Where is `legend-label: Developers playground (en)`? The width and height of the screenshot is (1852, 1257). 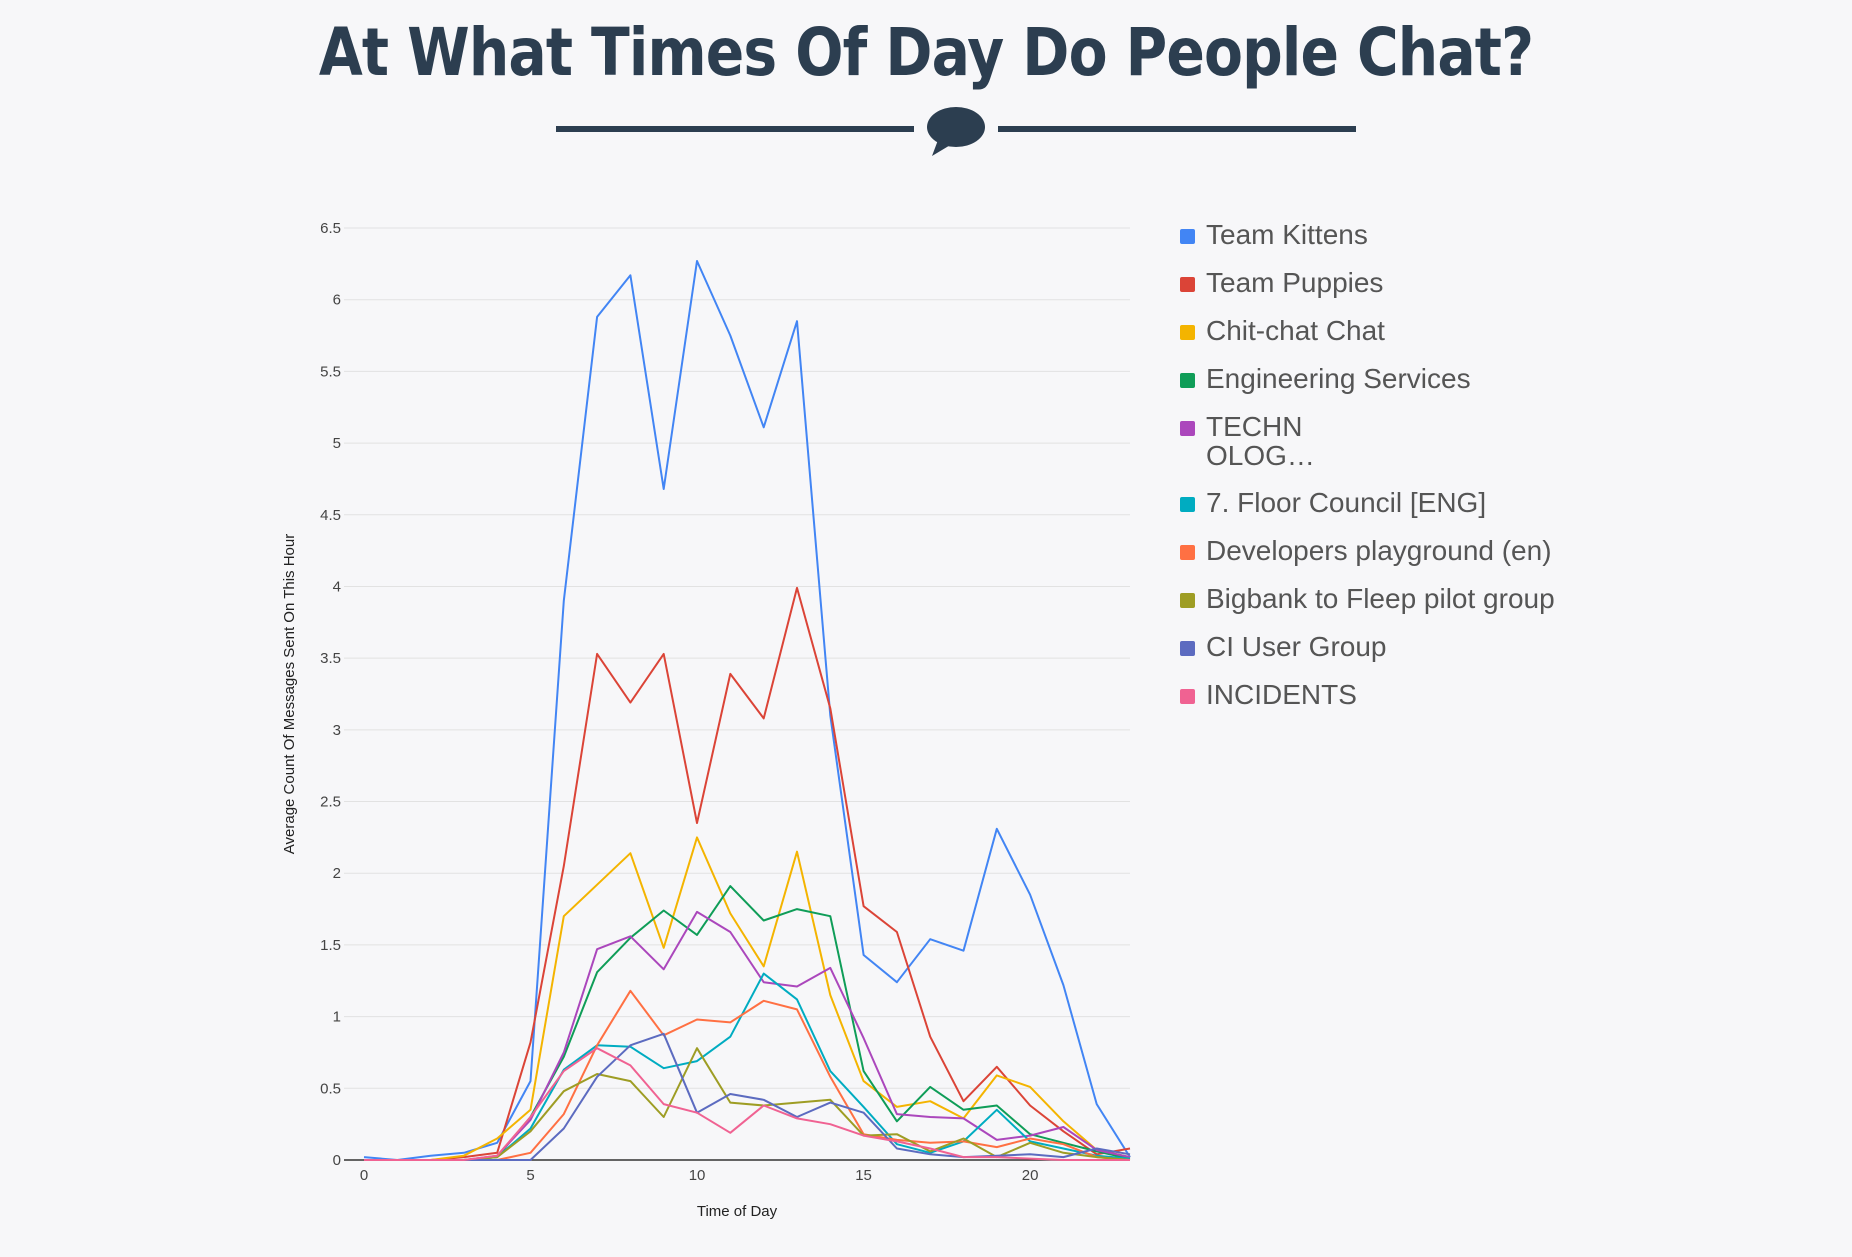 legend-label: Developers playground (en) is located at coordinates (1379, 550).